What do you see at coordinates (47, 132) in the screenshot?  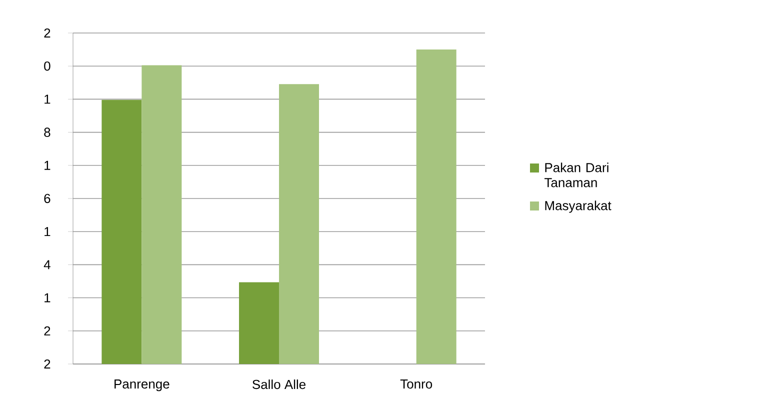 I see `text: 8` at bounding box center [47, 132].